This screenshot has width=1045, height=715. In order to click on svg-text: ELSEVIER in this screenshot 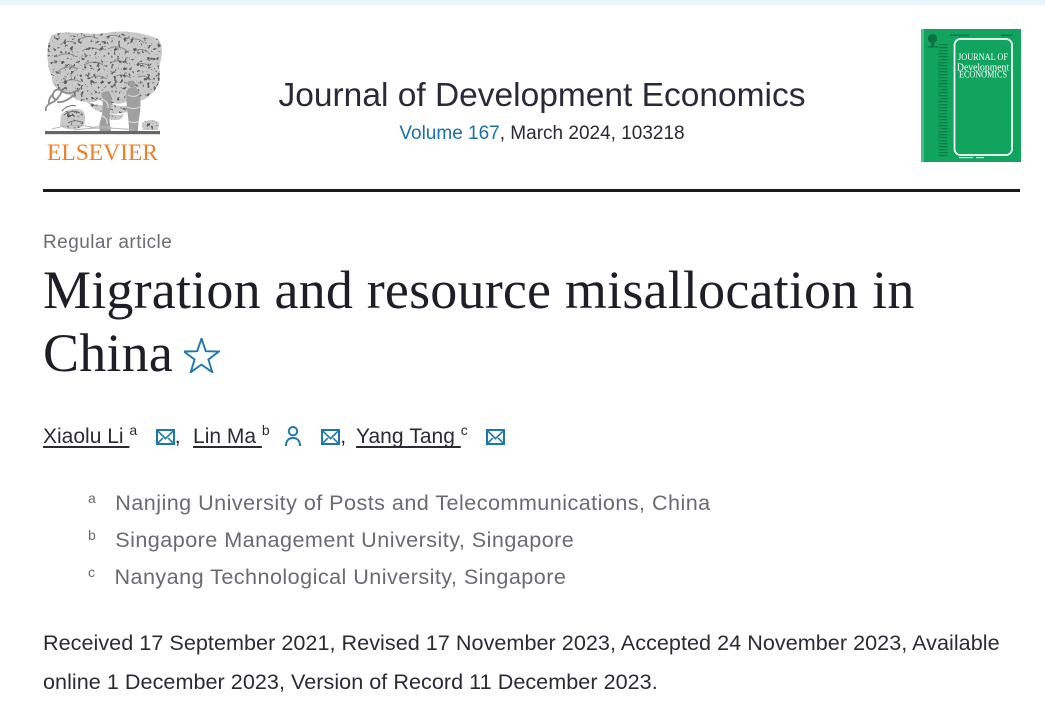, I will do `click(103, 152)`.